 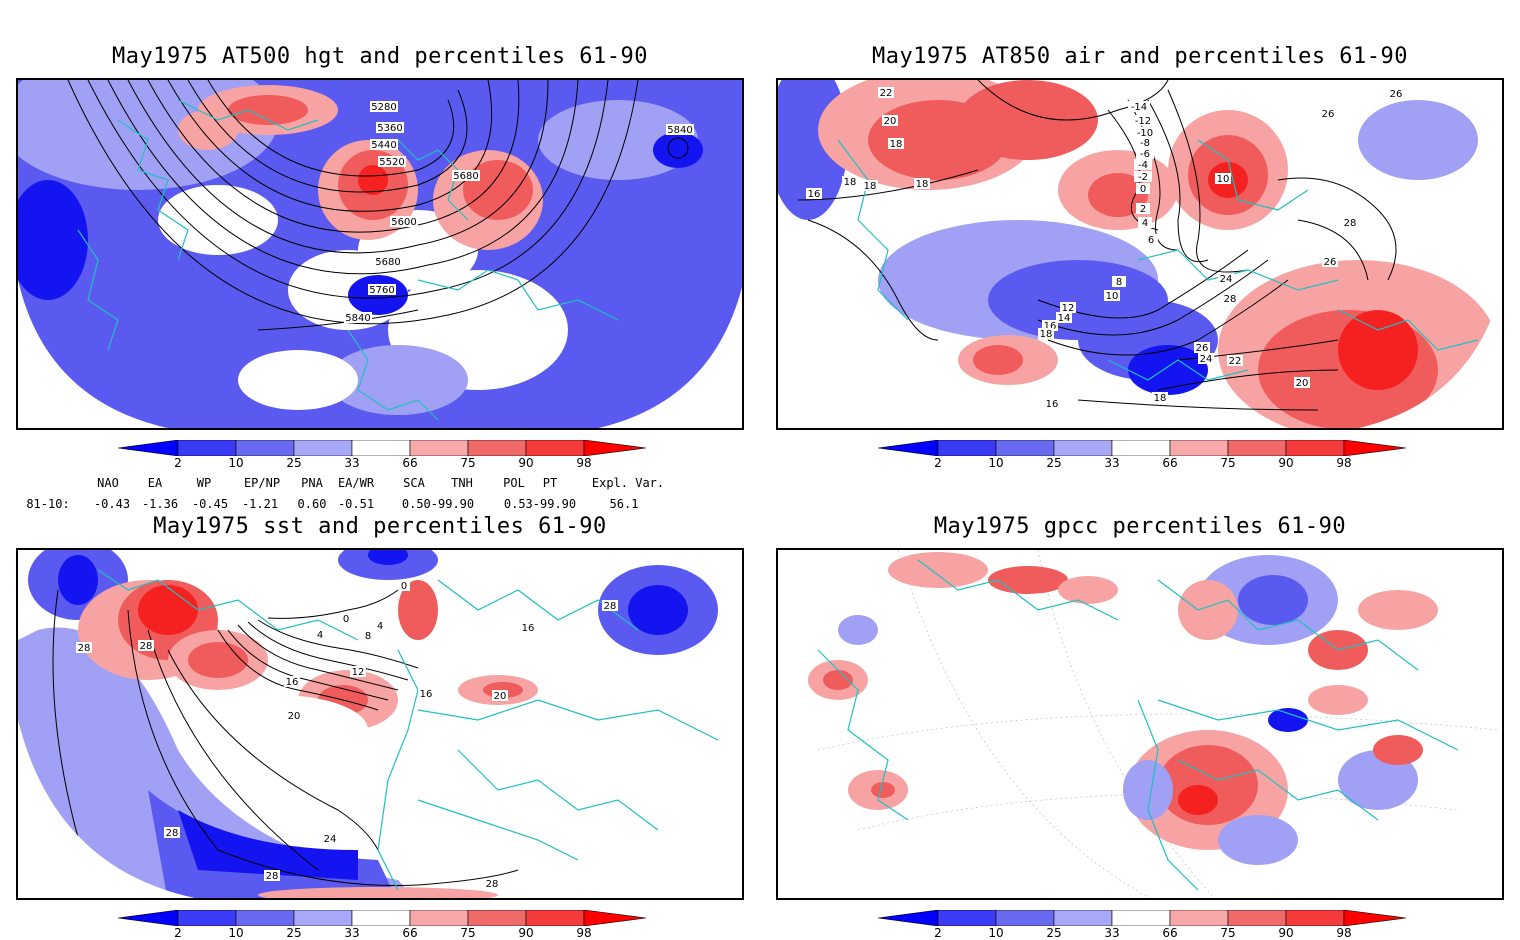 What do you see at coordinates (628, 483) in the screenshot?
I see `index-header: Expl. Var.` at bounding box center [628, 483].